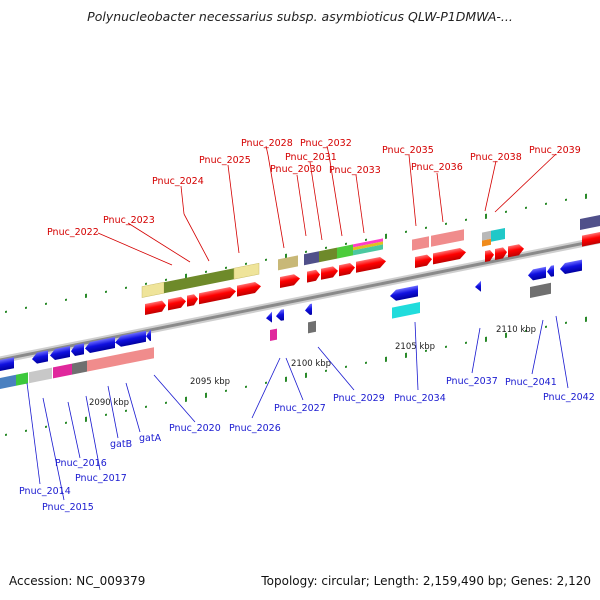 The height and width of the screenshot is (600, 600). I want to click on gene-label: Pnuc_2041, so click(531, 382).